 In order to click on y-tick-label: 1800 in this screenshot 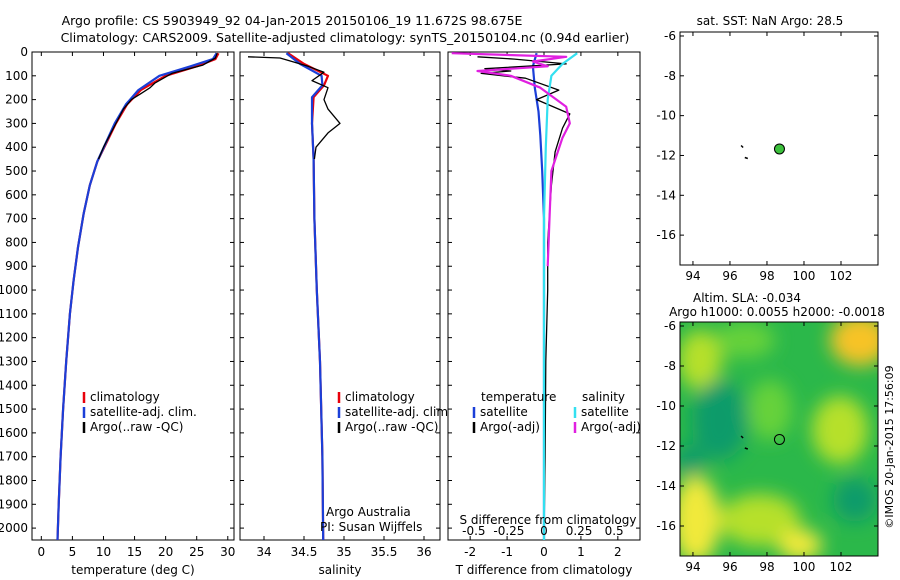, I will do `click(14, 480)`.